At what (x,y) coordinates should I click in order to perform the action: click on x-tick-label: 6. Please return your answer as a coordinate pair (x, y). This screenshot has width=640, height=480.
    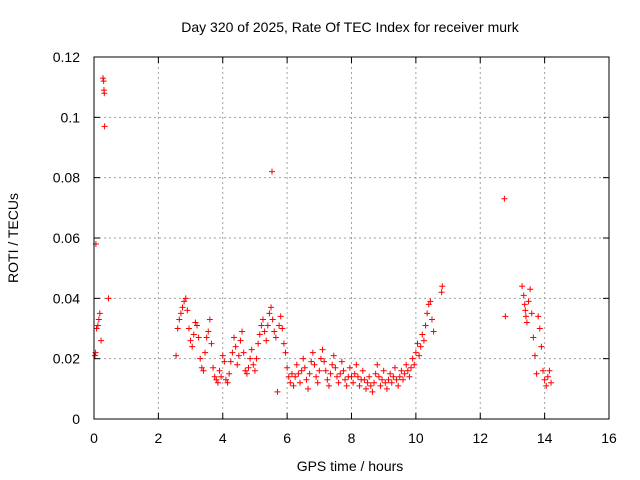
    Looking at the image, I should click on (287, 438).